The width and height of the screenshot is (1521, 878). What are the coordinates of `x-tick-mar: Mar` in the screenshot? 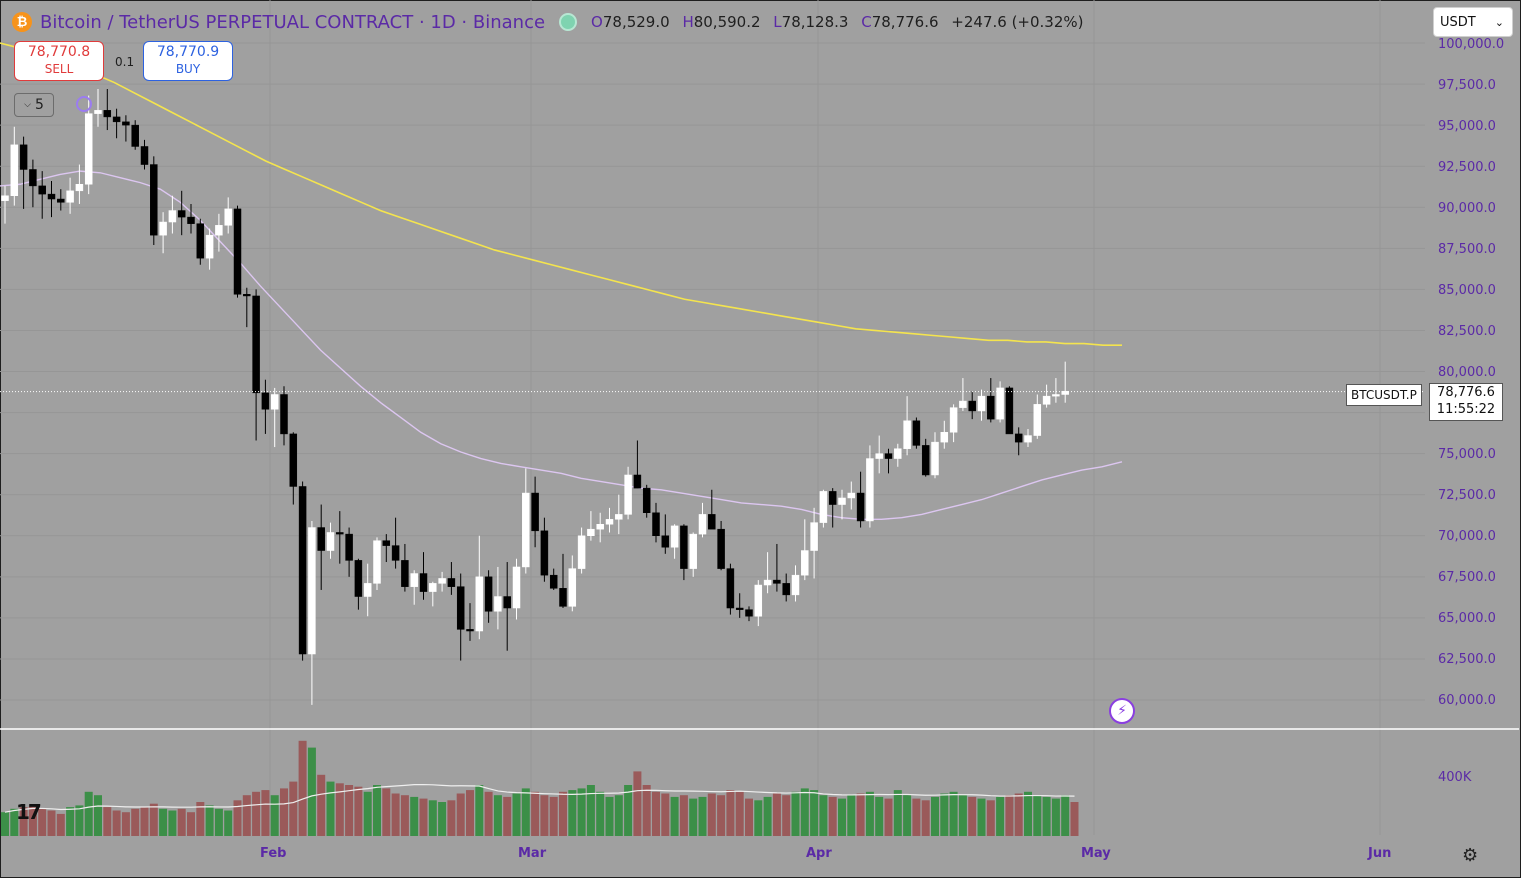 It's located at (532, 853).